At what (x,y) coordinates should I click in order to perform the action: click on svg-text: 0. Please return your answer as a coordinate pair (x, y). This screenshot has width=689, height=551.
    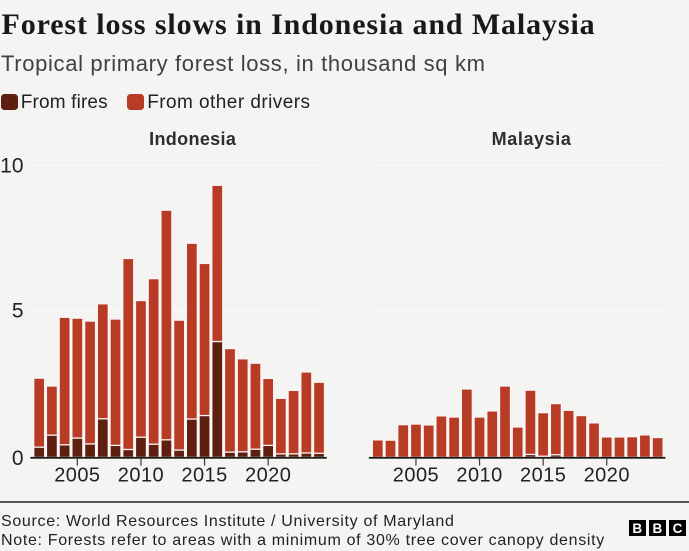
    Looking at the image, I should click on (18, 458).